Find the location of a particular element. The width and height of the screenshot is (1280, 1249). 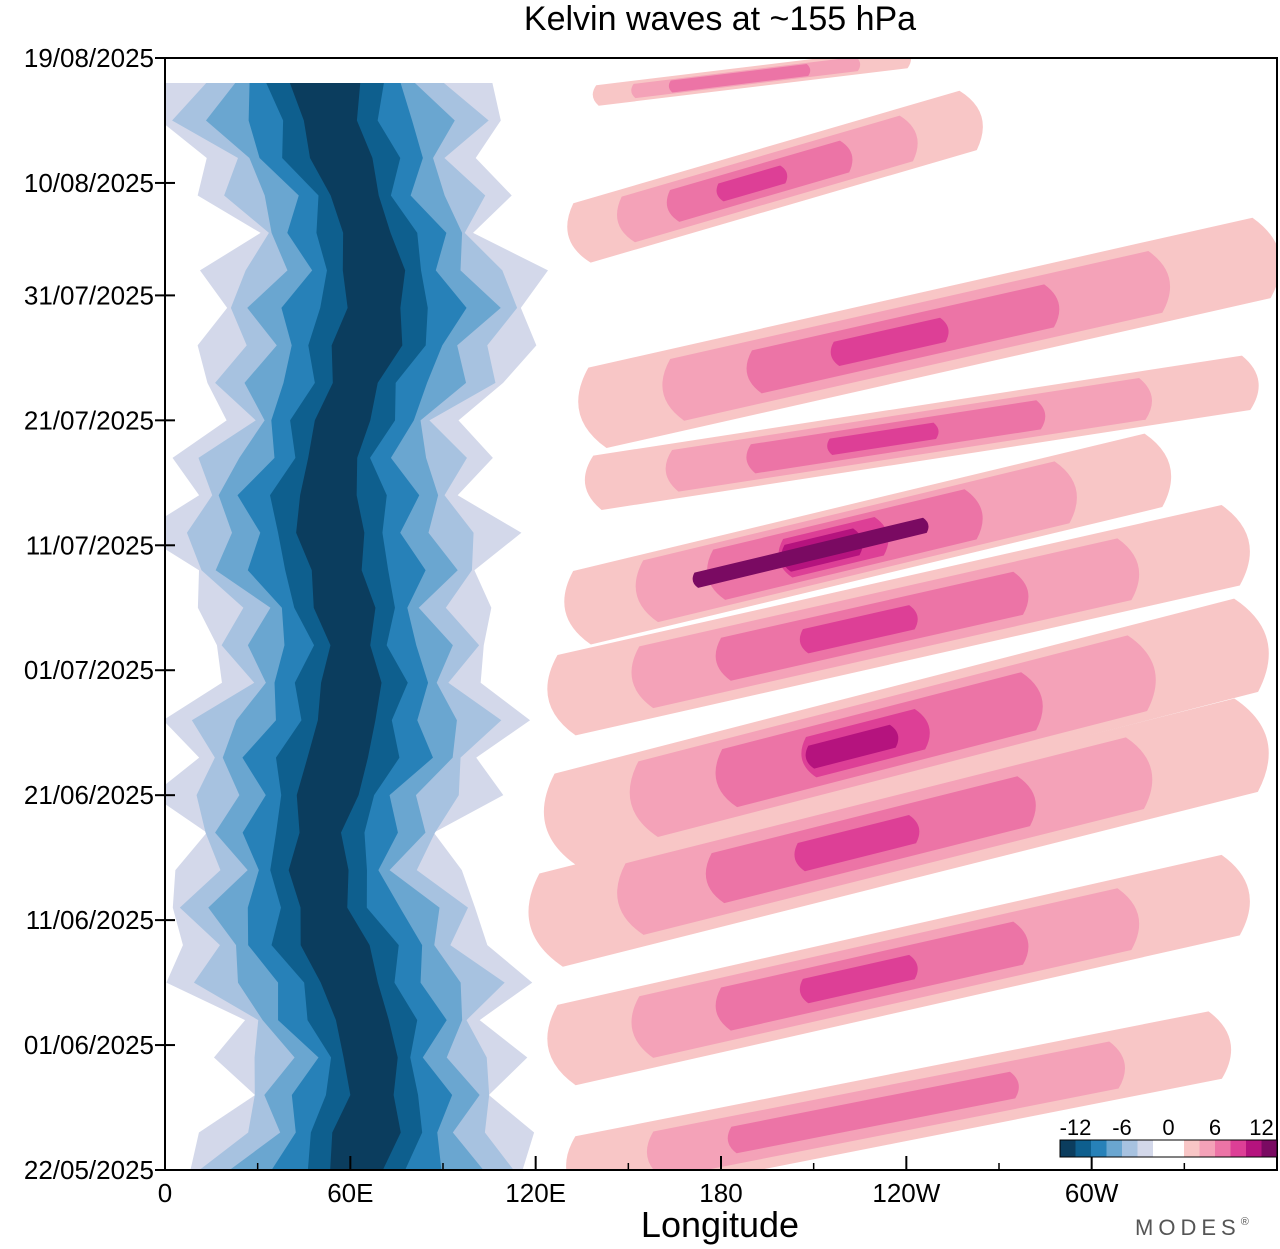

colorbar-label: 12 is located at coordinates (1261, 1127).